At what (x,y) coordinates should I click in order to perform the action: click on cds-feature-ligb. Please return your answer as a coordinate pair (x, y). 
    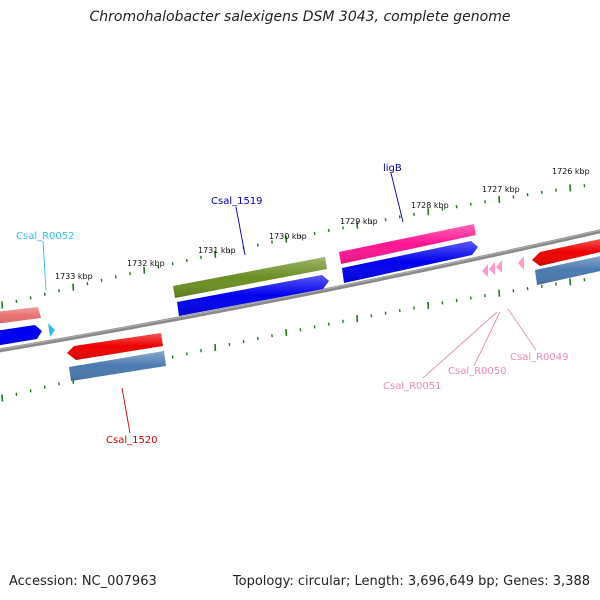
    Looking at the image, I should click on (410, 262).